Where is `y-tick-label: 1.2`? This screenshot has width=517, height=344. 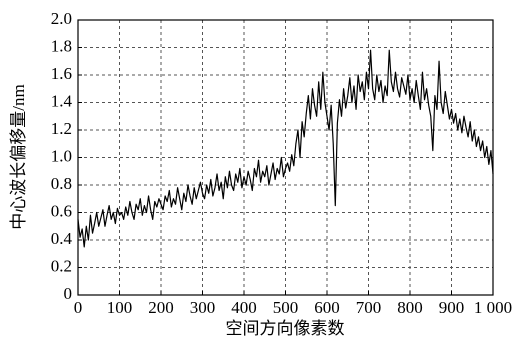
y-tick-label: 1.2 is located at coordinates (61, 128).